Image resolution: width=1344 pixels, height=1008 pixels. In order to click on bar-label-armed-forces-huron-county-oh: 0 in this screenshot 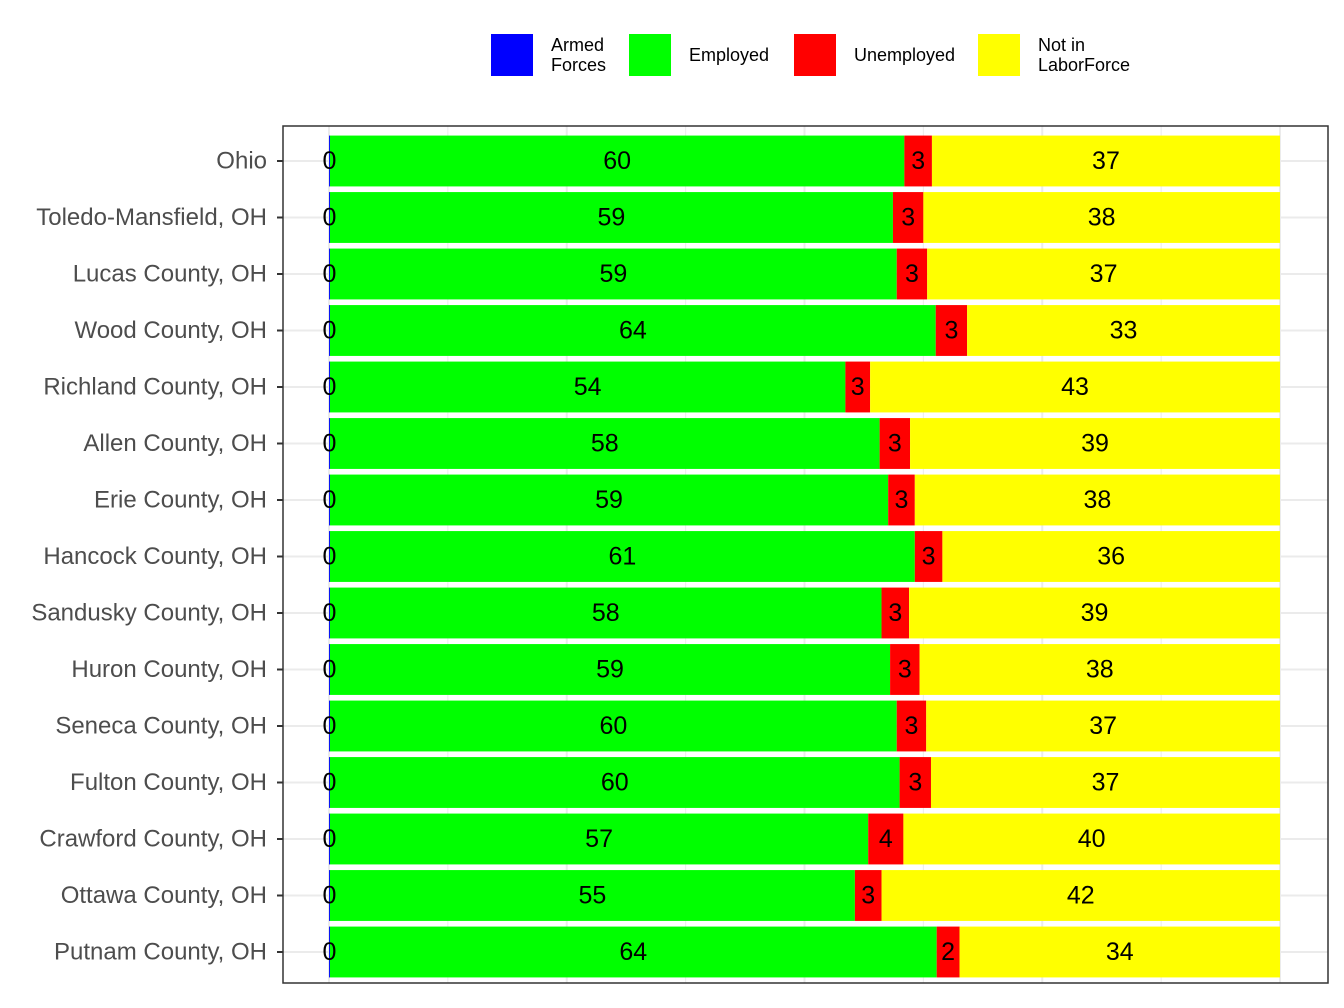, I will do `click(330, 670)`.